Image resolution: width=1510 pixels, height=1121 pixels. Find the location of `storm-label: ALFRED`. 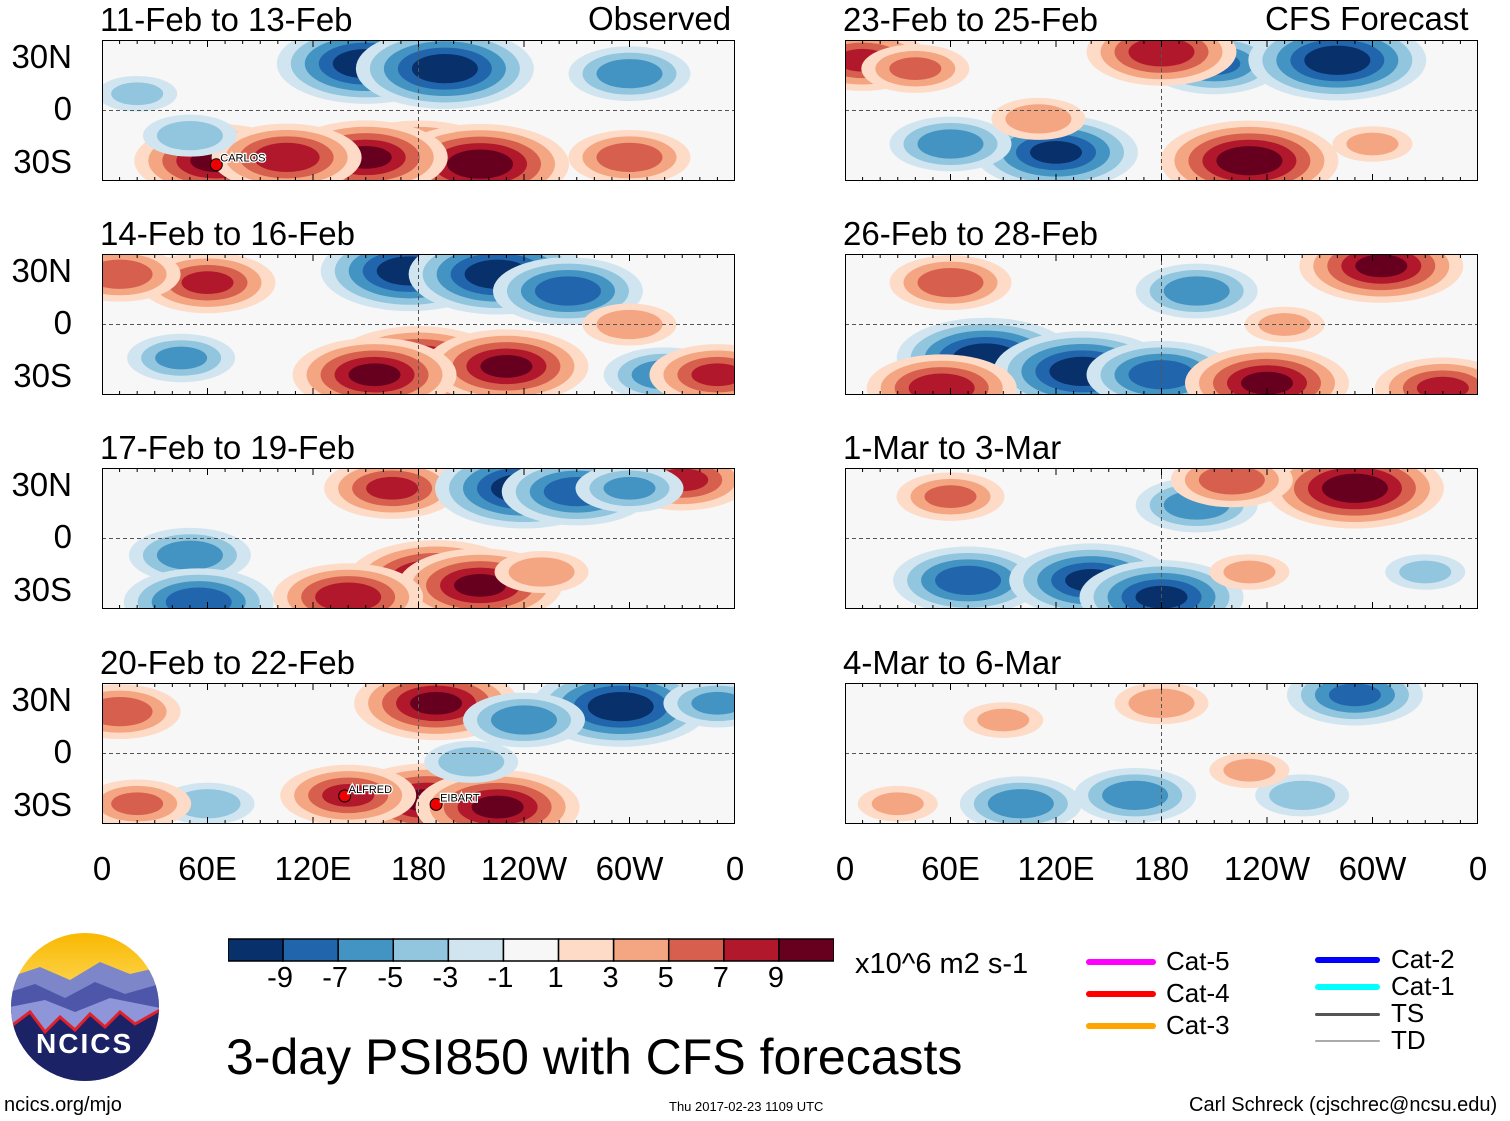

storm-label: ALFRED is located at coordinates (370, 790).